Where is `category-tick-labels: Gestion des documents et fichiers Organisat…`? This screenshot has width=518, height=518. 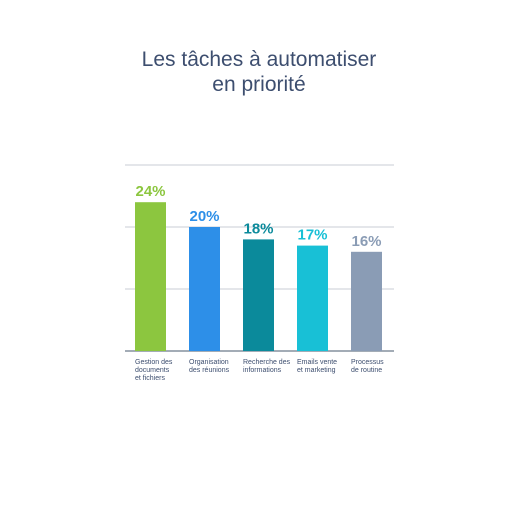 category-tick-labels: Gestion des documents et fichiers Organisat… is located at coordinates (259, 370).